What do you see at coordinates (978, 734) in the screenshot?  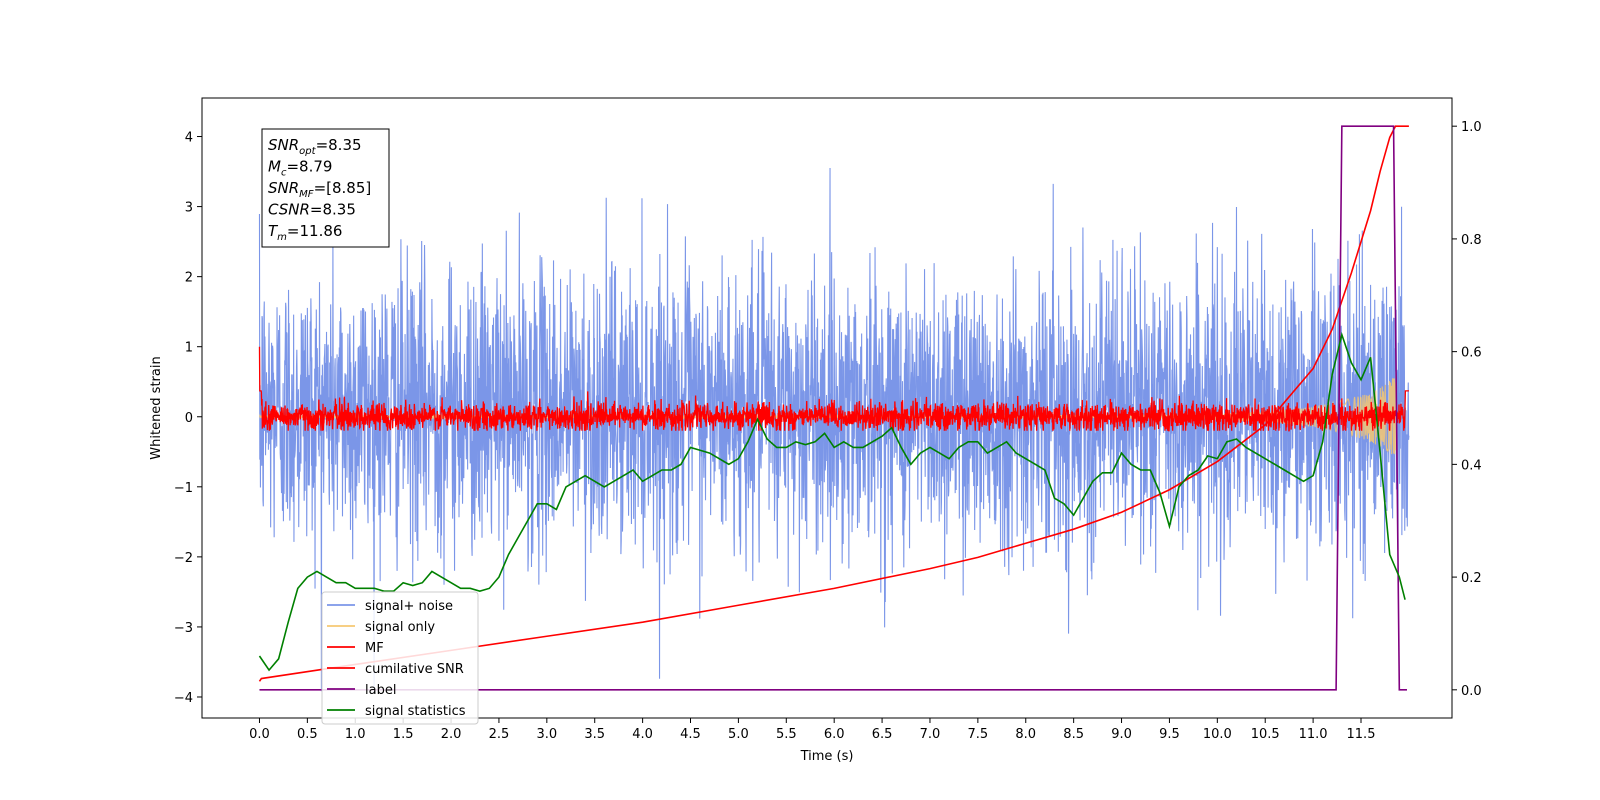 I see `x-tick-label: 7.5` at bounding box center [978, 734].